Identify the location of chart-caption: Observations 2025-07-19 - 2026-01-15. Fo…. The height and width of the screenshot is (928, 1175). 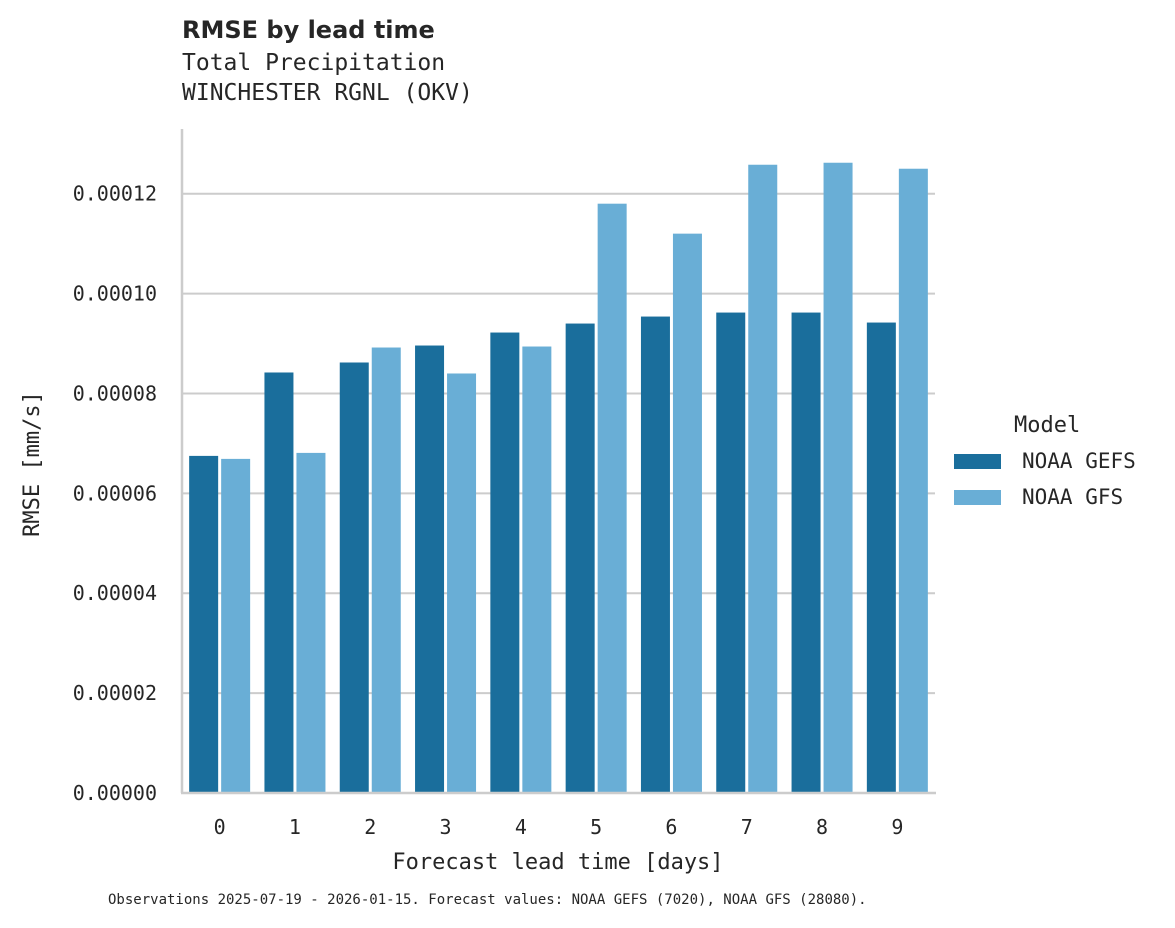
(487, 900).